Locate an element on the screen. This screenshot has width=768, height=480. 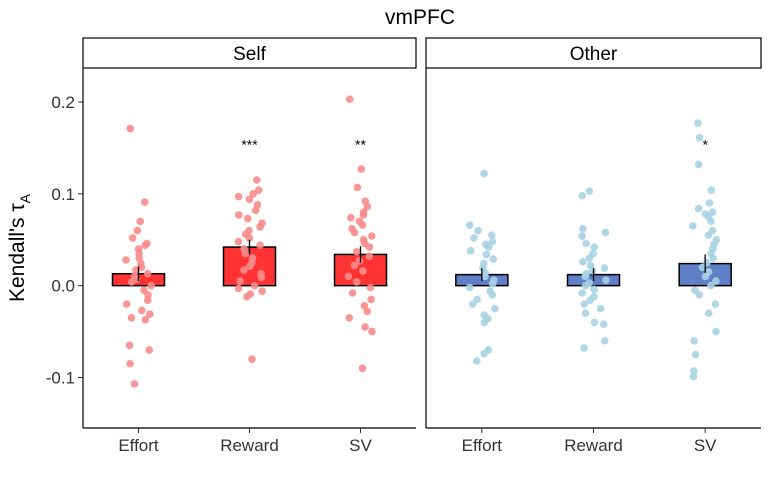
strip-label: Self is located at coordinates (249, 54).